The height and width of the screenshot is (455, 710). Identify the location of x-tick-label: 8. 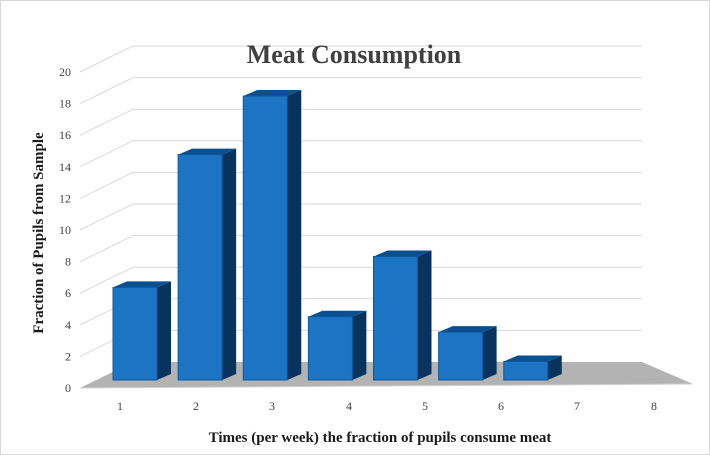
(654, 406).